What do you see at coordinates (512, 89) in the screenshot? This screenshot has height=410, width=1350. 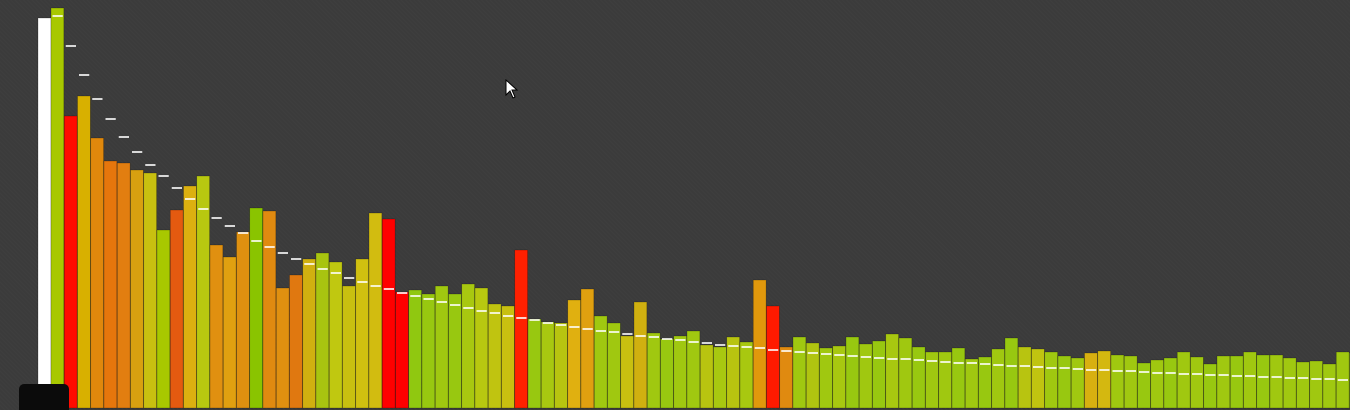 I see `mouse-cursor-icon` at bounding box center [512, 89].